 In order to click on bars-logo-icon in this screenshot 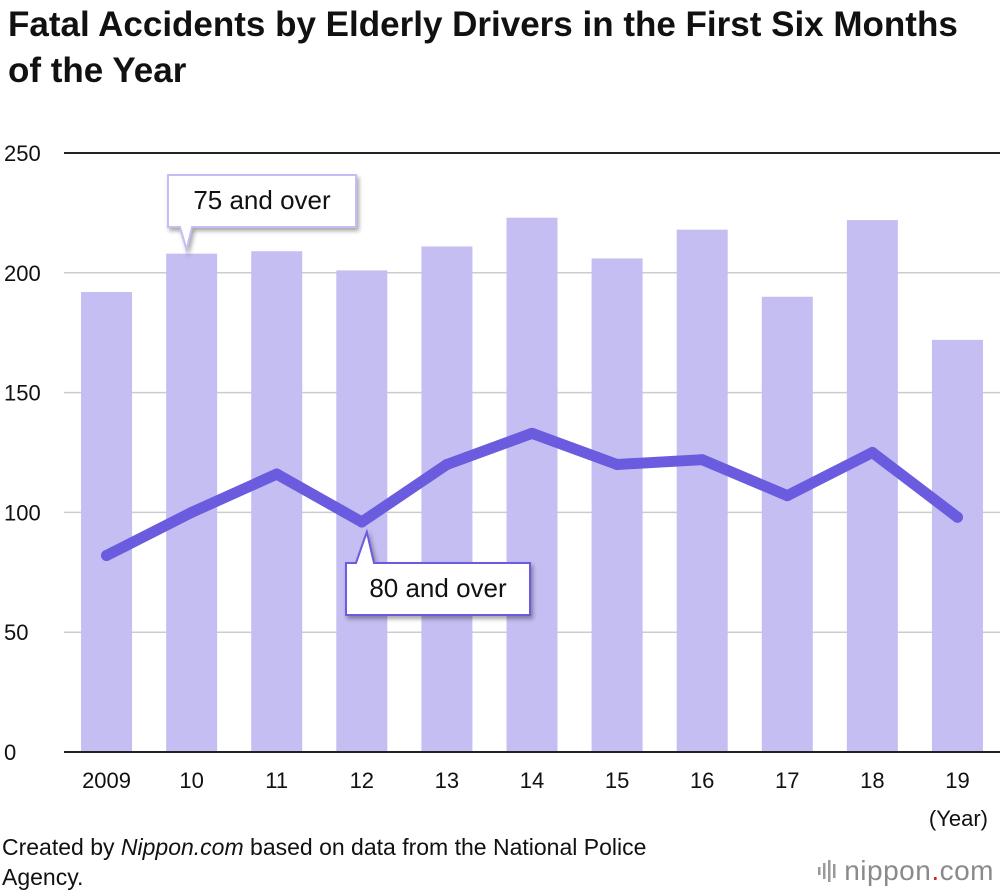, I will do `click(827, 871)`.